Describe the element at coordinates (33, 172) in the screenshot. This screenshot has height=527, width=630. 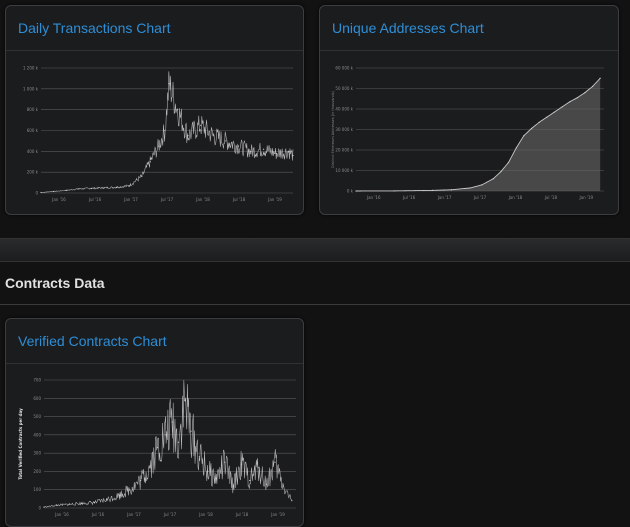
I see `y-tick-label: 200 k` at that location.